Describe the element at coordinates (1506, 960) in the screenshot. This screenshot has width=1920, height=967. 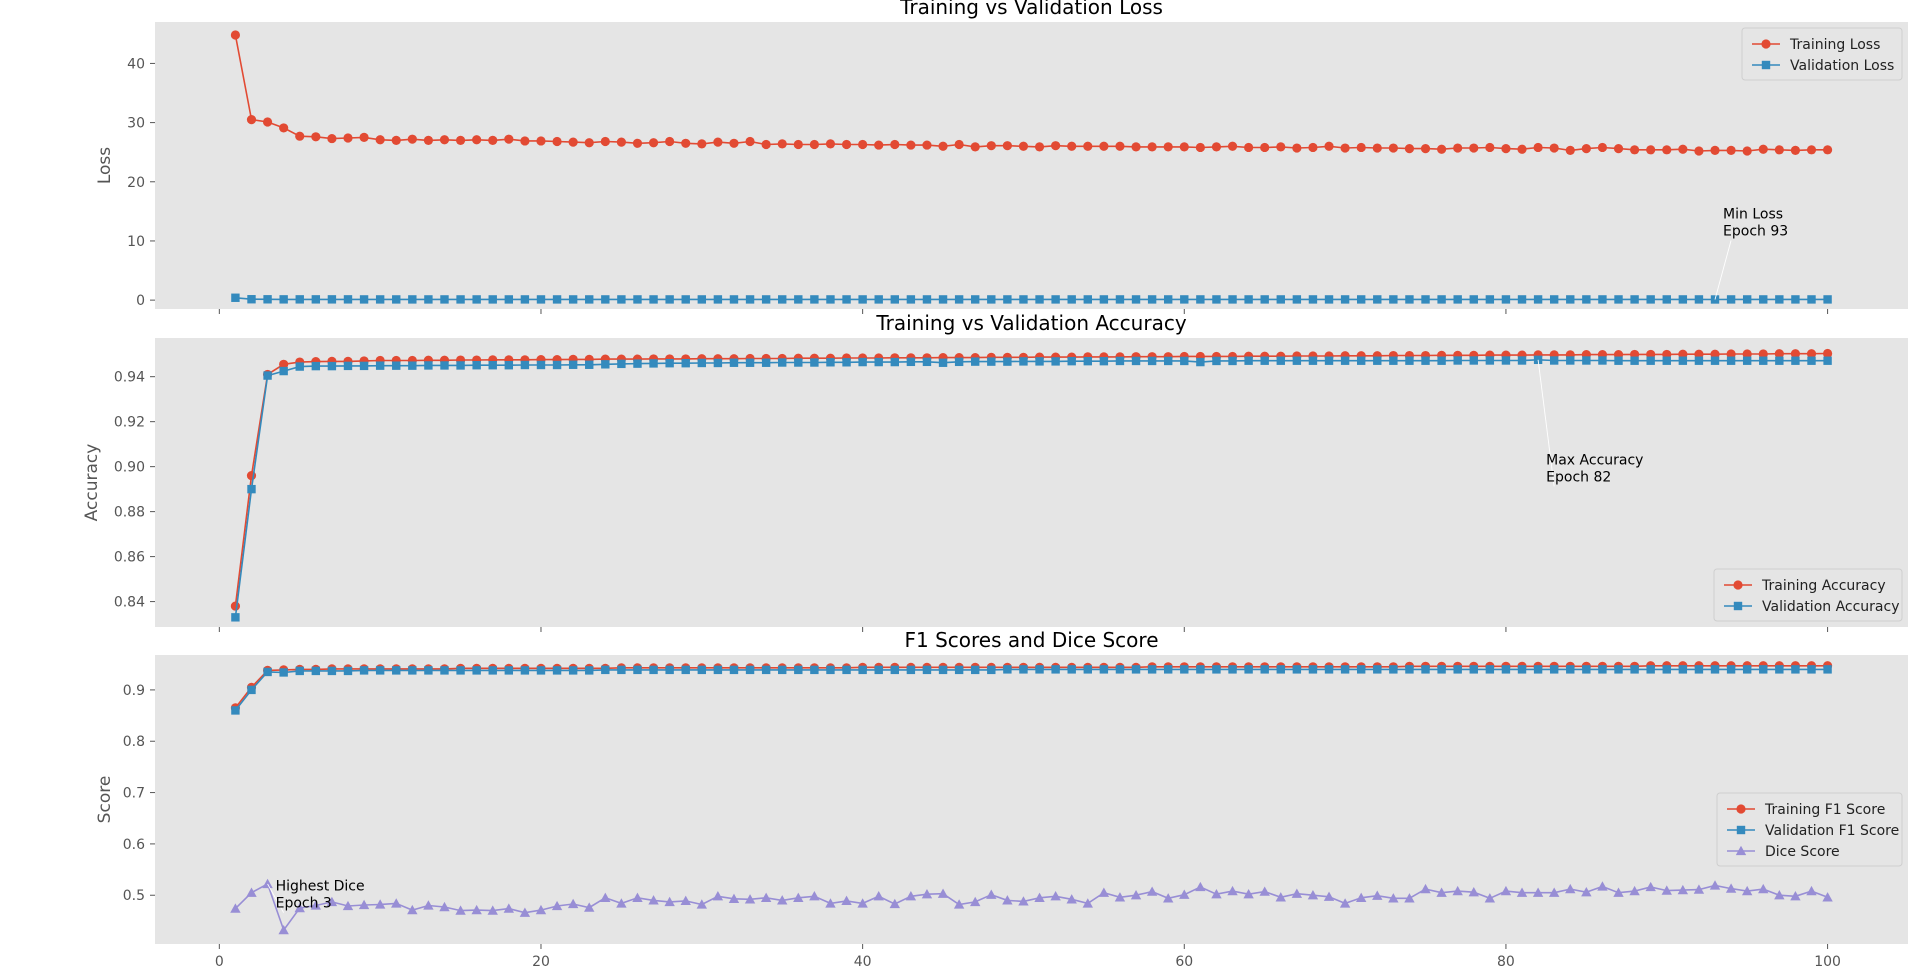
I see `x-tick-label: 80` at that location.